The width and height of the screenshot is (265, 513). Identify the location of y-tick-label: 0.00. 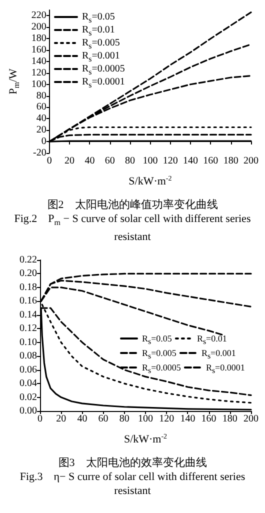
(28, 411).